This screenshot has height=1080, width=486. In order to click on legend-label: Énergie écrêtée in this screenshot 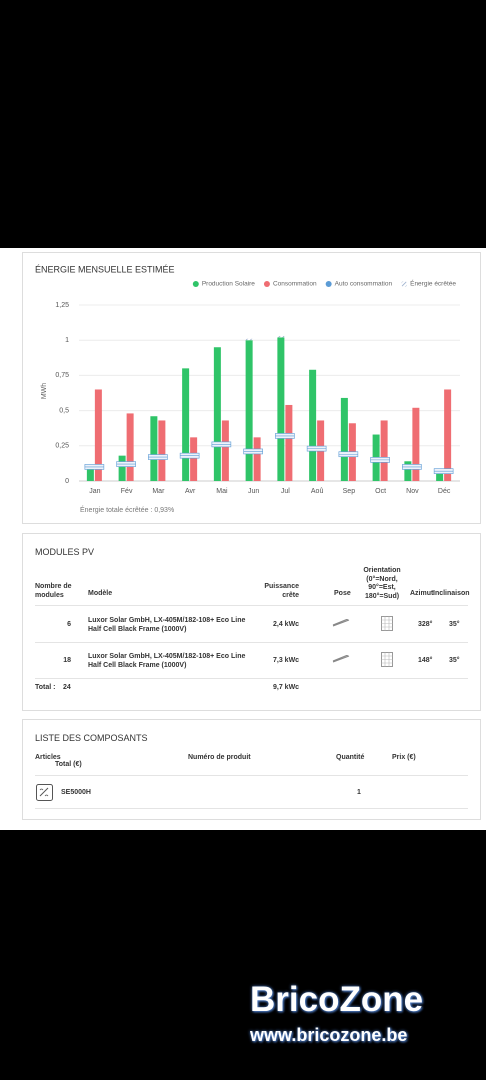, I will do `click(433, 283)`.